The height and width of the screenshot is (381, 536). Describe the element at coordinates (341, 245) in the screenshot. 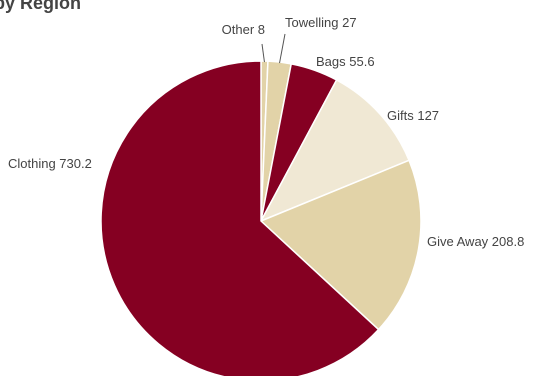

I see `pie-slice-give-away` at that location.